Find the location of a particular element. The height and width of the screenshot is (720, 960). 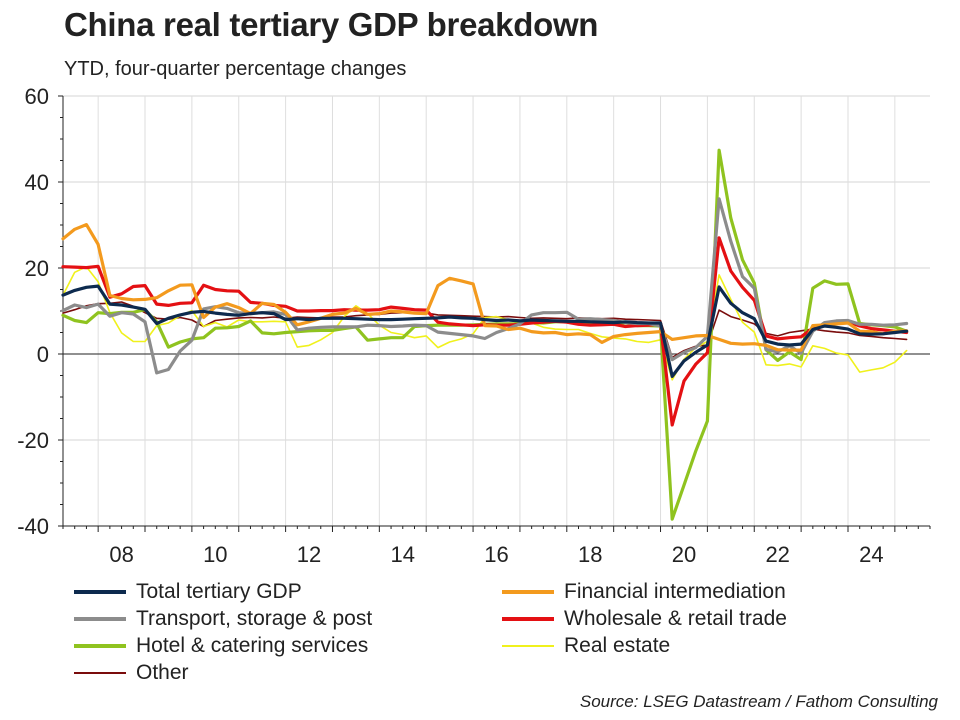

legend-item: Other is located at coordinates (131, 672).